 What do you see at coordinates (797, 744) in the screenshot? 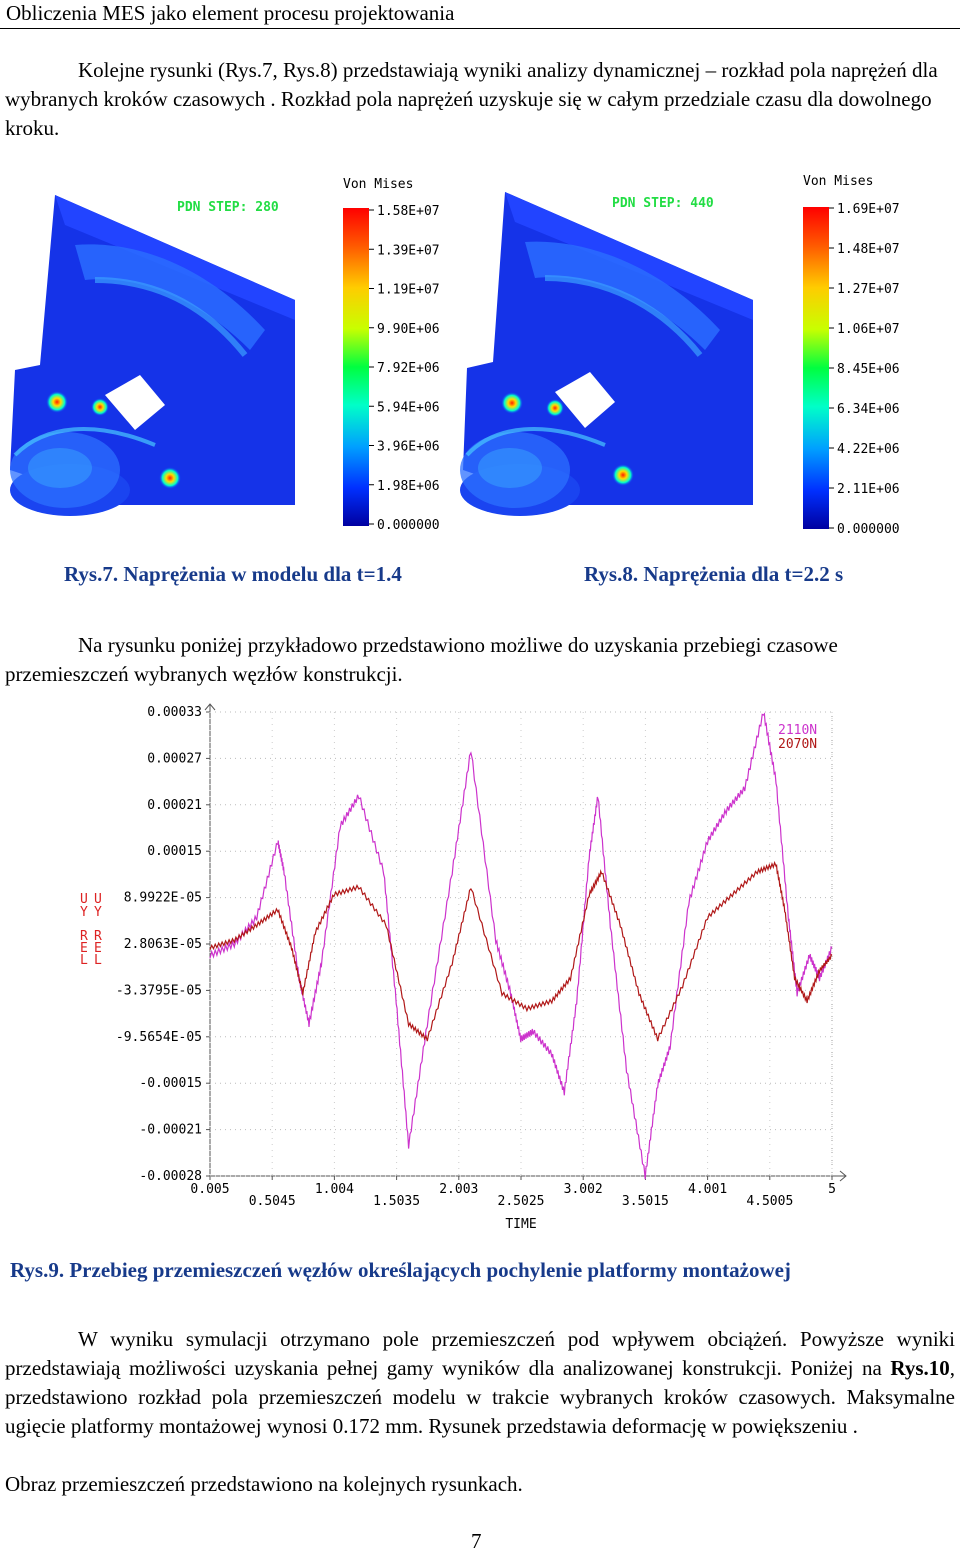
I see `legend-entry-2070N: 2070N` at bounding box center [797, 744].